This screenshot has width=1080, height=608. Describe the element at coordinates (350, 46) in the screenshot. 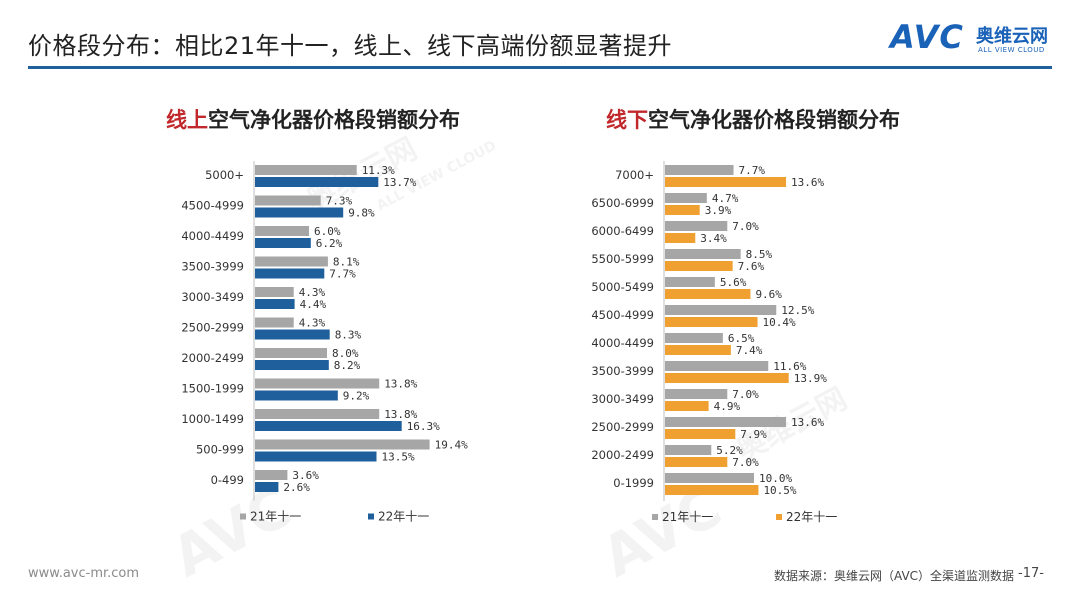

I see `page-title: 价格段分布：相比21年十一，线上、线下高端份额显著提升` at that location.